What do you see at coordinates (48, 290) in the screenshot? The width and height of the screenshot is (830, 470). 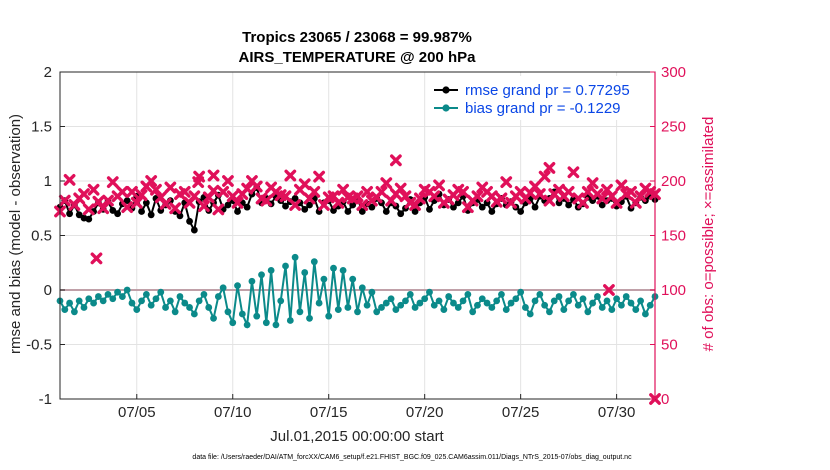 I see `y-tick-label-left: 0` at bounding box center [48, 290].